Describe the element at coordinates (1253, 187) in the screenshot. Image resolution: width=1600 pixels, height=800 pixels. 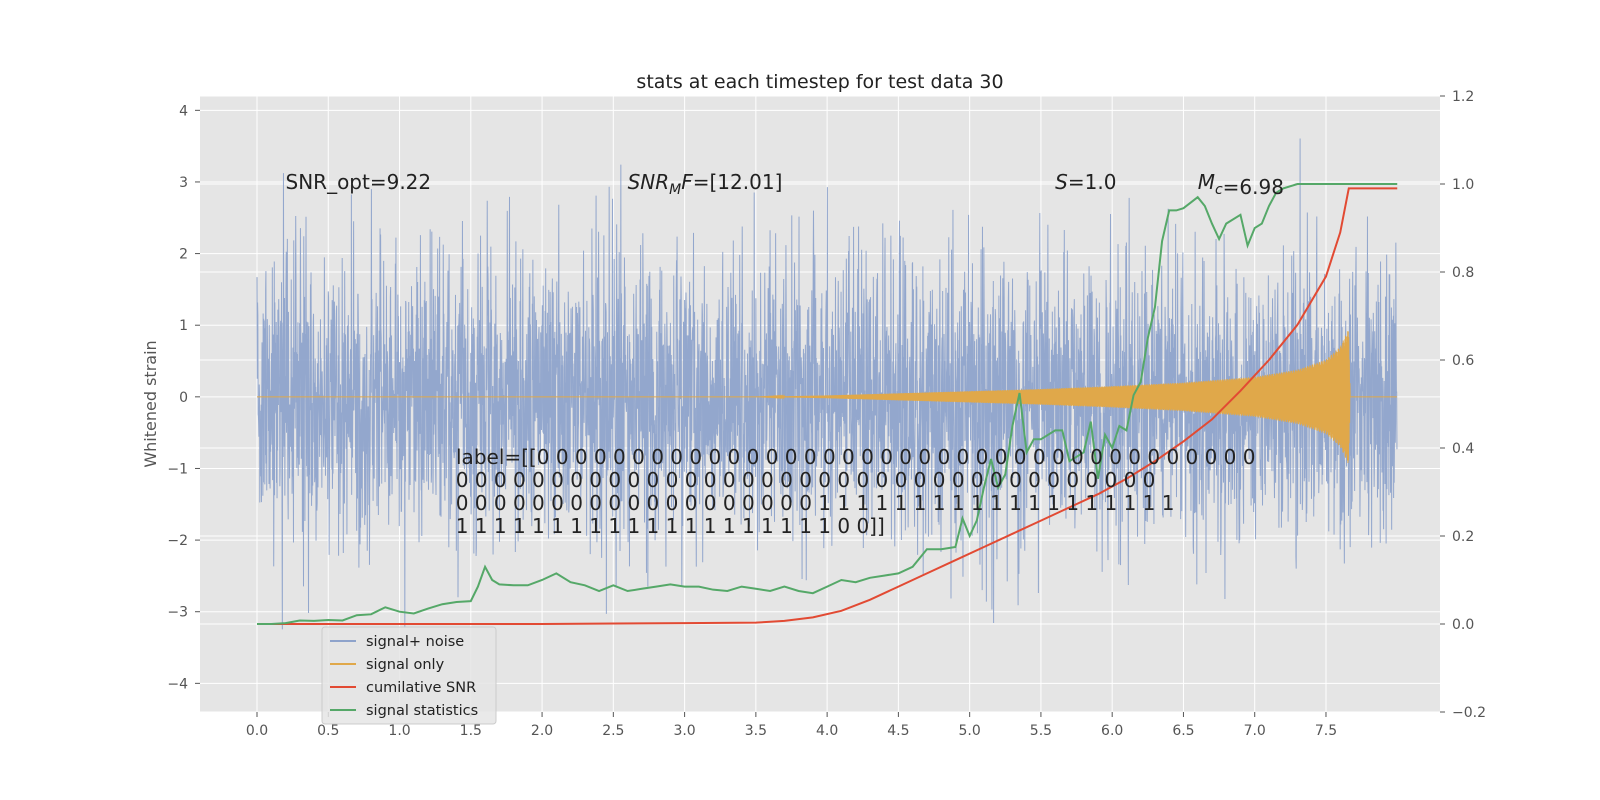
I see `annotation-value: =6.98` at that location.